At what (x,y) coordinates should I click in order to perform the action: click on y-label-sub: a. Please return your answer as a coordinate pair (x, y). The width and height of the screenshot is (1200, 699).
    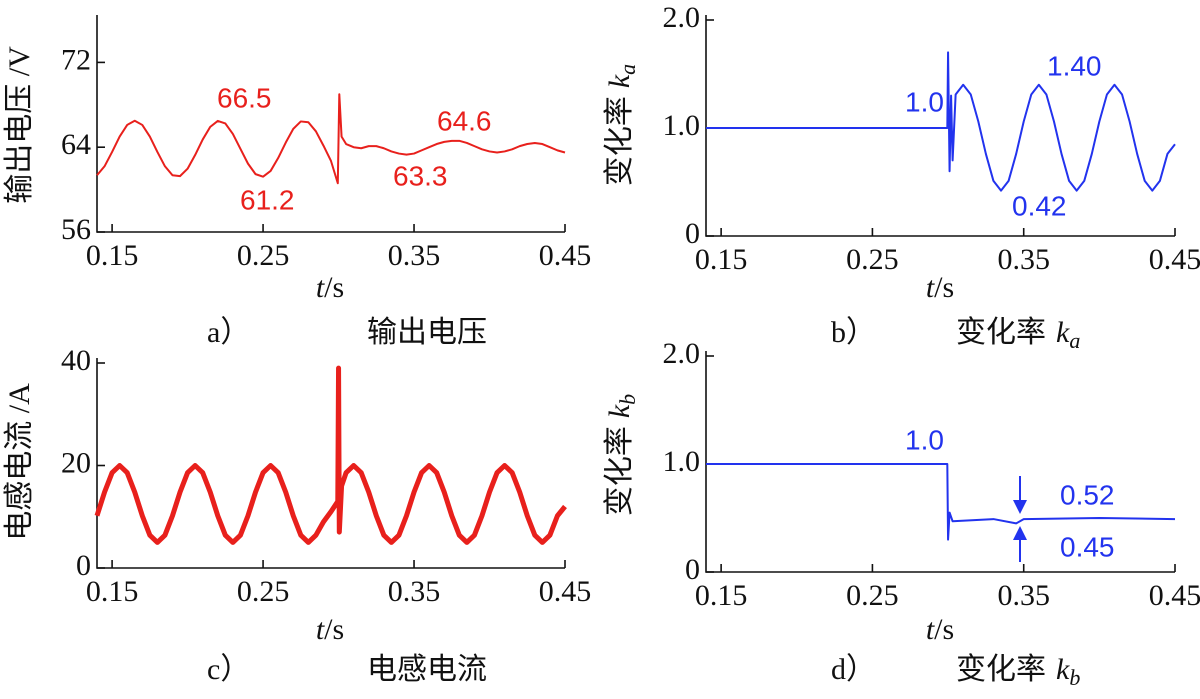
    Looking at the image, I should click on (627, 69).